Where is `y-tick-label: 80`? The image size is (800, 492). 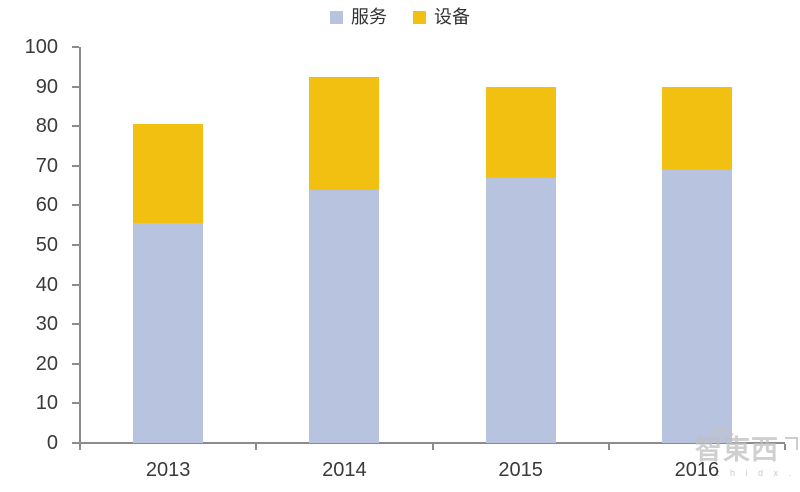 y-tick-label: 80 is located at coordinates (46, 126).